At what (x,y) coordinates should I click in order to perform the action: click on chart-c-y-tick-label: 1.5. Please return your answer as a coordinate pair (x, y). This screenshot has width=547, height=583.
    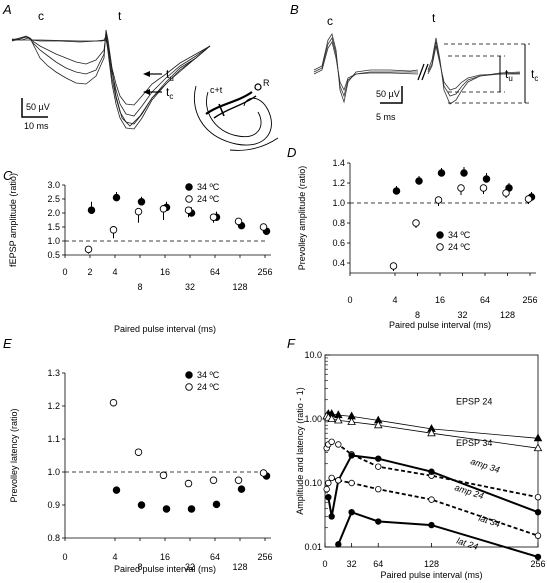
    Looking at the image, I should click on (53, 227).